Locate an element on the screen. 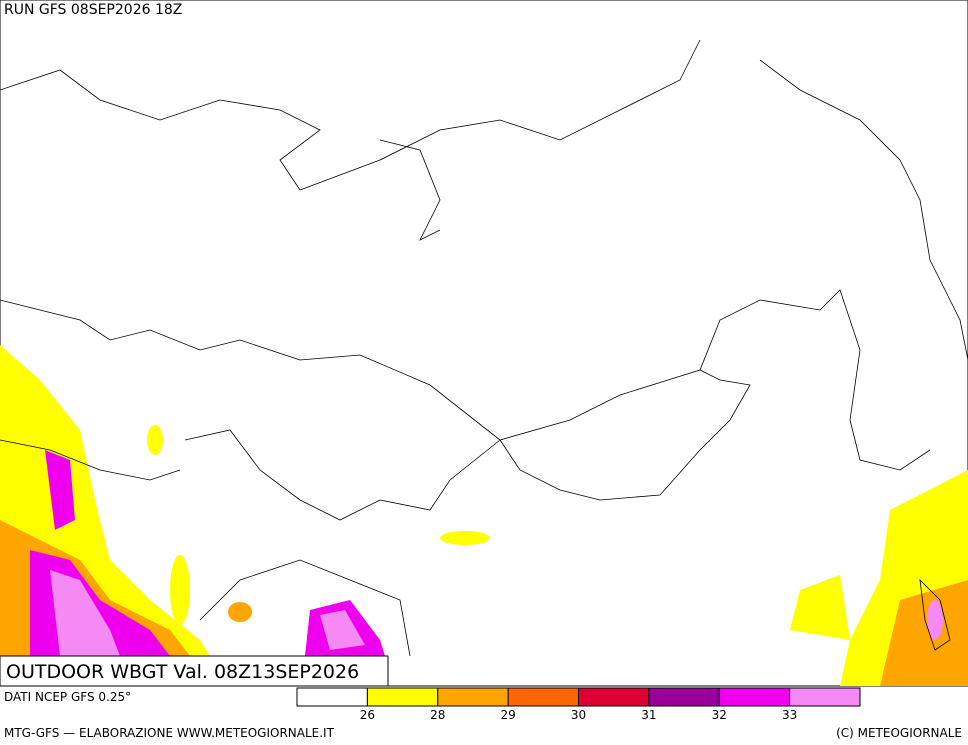 This screenshot has height=745, width=968. legend-label: 33 is located at coordinates (789, 715).